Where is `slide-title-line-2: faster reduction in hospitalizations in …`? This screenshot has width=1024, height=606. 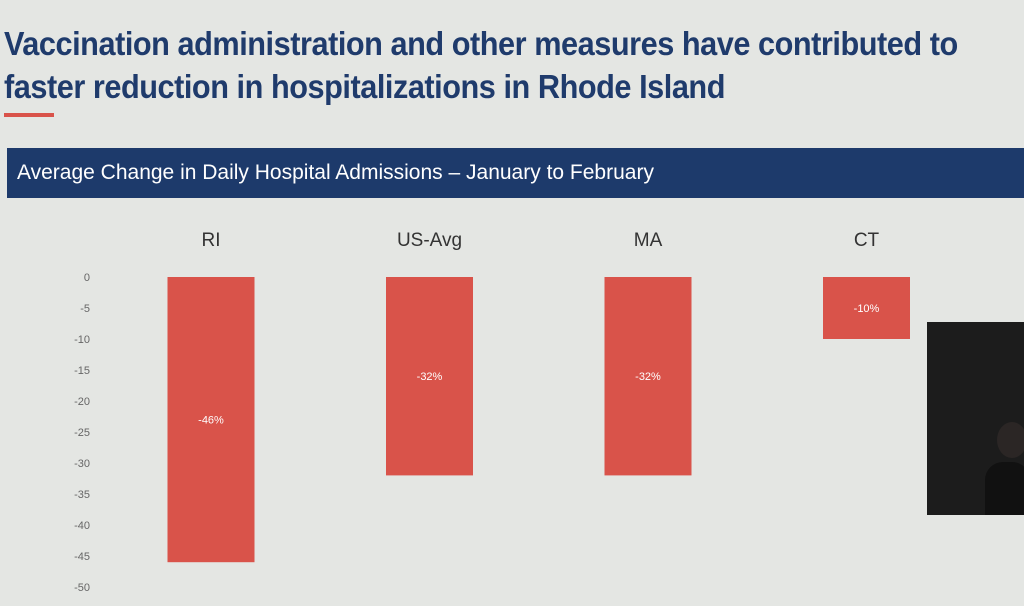 slide-title-line-2: faster reduction in hospitalizations in … is located at coordinates (364, 86).